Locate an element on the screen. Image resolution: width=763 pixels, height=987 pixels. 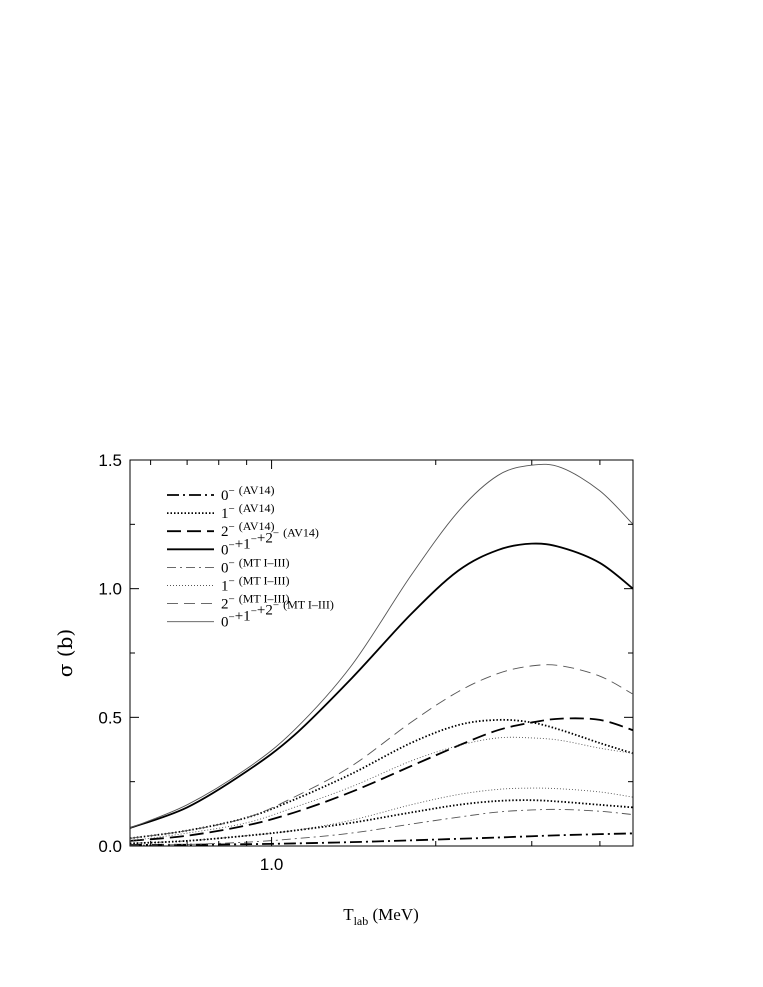
series-4-line is located at coordinates (381, 827).